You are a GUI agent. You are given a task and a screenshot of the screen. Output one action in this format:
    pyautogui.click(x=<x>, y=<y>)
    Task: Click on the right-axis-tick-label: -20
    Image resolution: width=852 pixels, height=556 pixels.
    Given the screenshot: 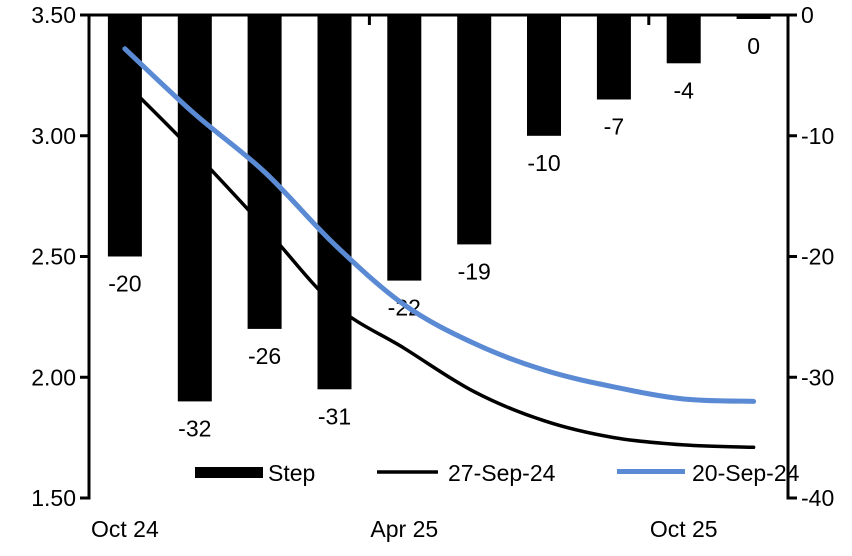 What is the action you would take?
    pyautogui.click(x=817, y=257)
    